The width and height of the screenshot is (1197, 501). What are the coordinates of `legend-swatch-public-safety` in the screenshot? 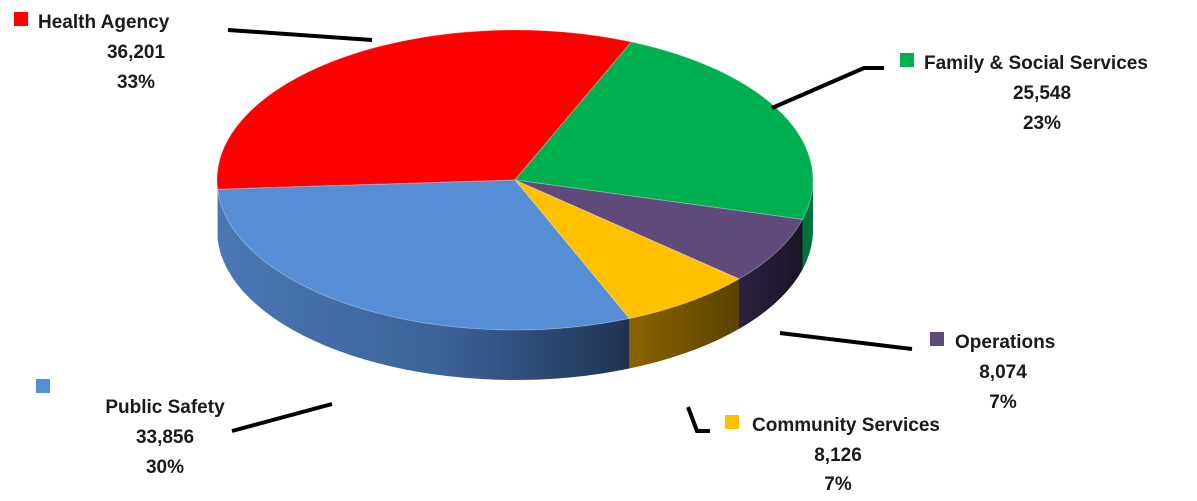 It's located at (43, 386).